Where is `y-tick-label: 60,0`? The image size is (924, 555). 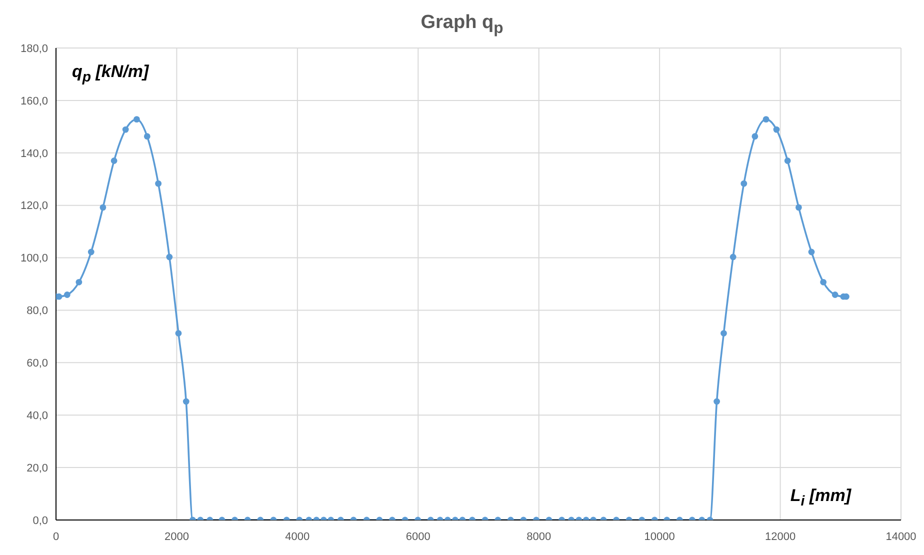
y-tick-label: 60,0 is located at coordinates (37, 364).